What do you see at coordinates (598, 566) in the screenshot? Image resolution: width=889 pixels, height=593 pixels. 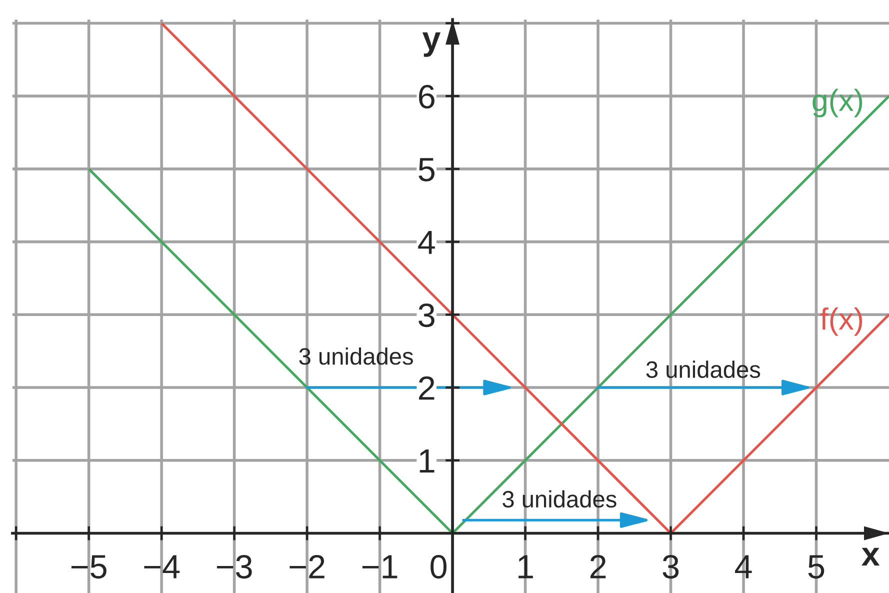 I see `x-tick-label: 2` at bounding box center [598, 566].